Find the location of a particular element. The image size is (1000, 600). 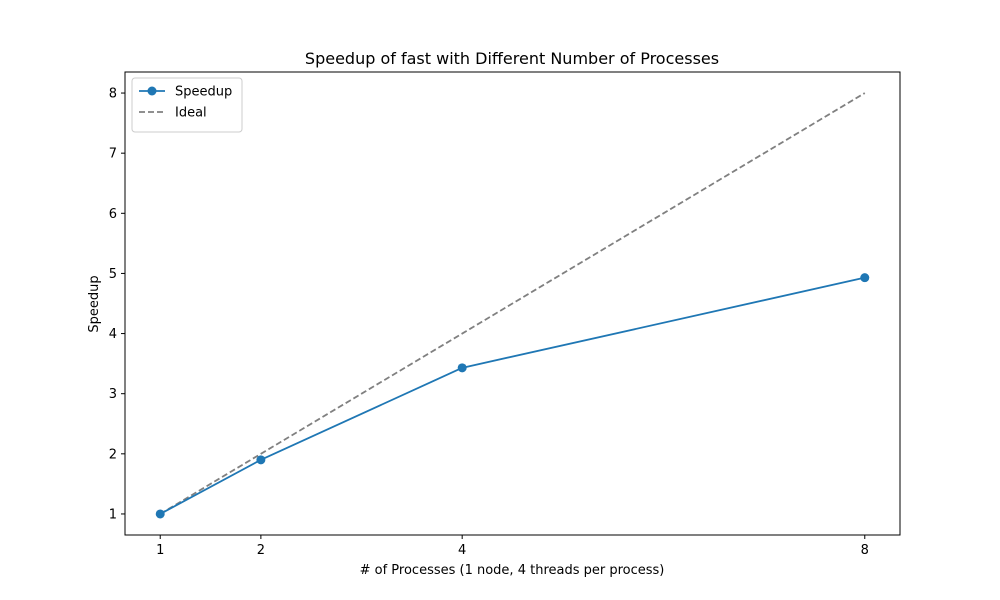

y-tick-label: 1 is located at coordinates (113, 514).